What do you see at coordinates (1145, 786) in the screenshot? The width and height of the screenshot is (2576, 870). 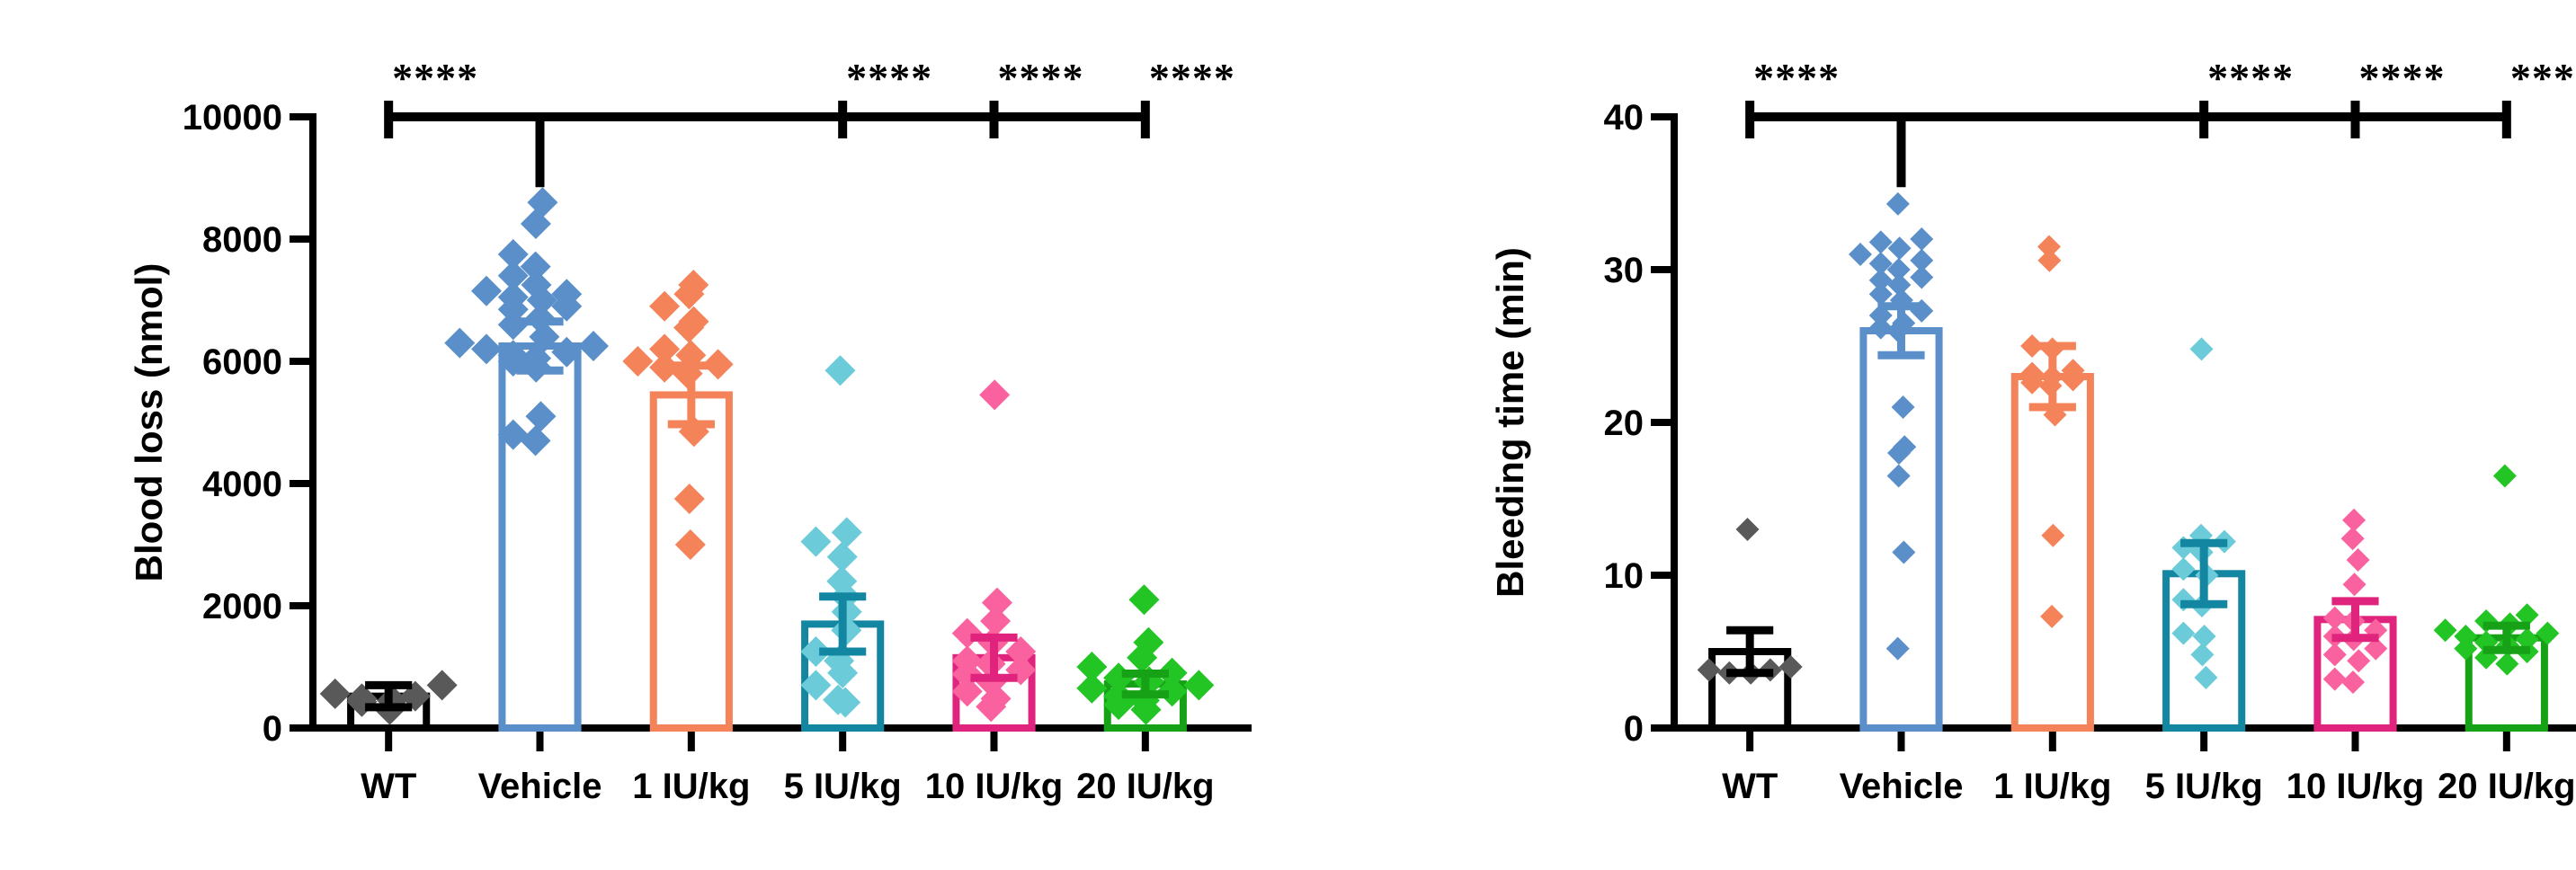 I see `category-label-20-iu-kg: 20 IU/kg` at bounding box center [1145, 786].